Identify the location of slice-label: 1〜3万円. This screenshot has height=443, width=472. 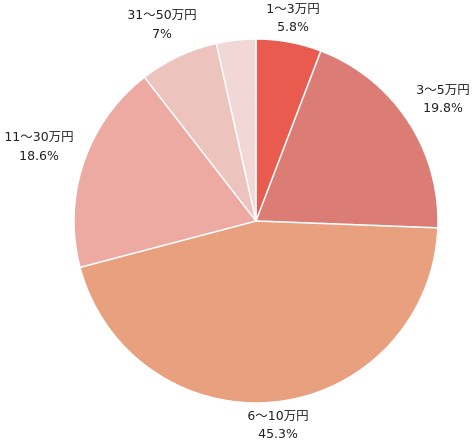
(292, 8).